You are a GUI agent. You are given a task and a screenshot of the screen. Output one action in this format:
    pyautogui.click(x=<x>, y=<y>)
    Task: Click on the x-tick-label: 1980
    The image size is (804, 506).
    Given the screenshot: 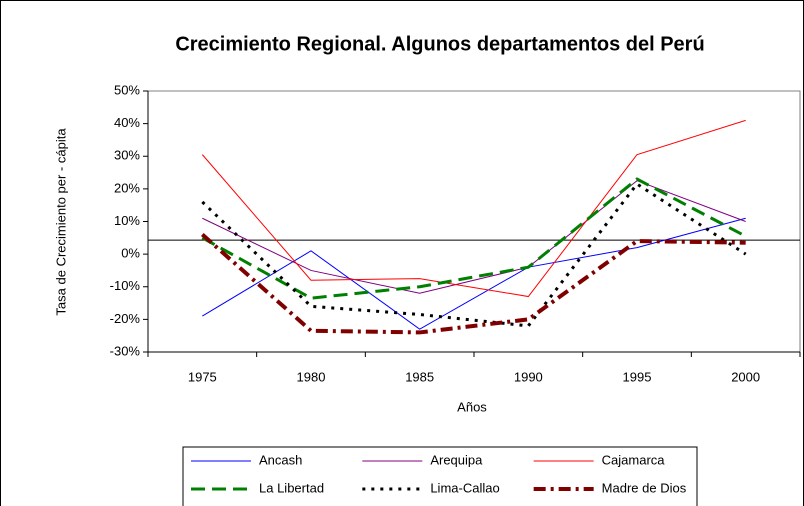 What is the action you would take?
    pyautogui.click(x=311, y=376)
    